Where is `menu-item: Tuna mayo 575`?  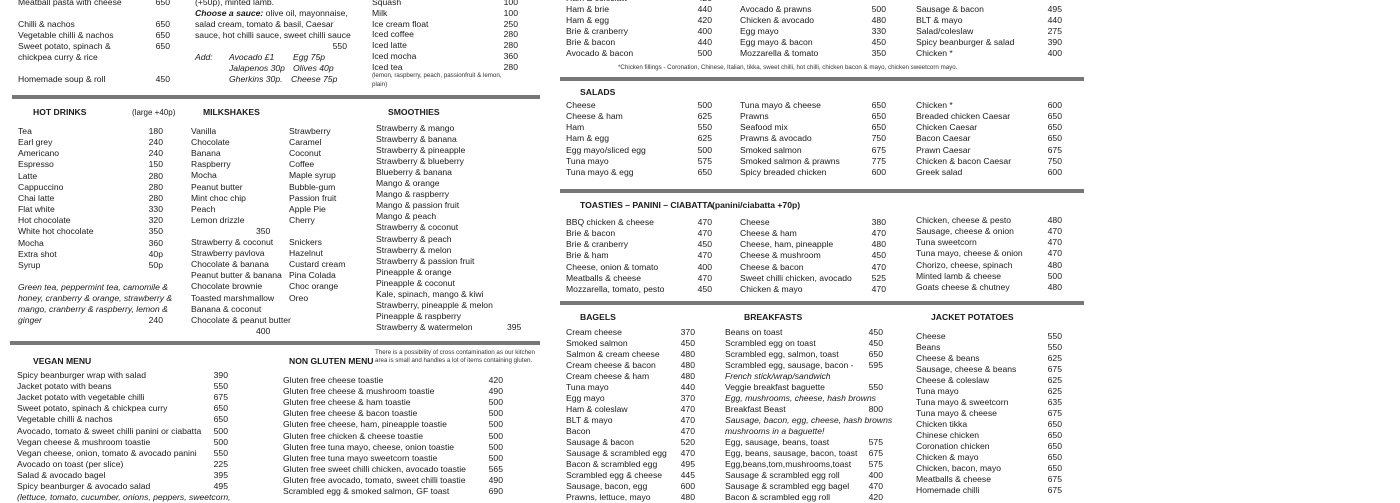 menu-item: Tuna mayo 575 is located at coordinates (639, 161).